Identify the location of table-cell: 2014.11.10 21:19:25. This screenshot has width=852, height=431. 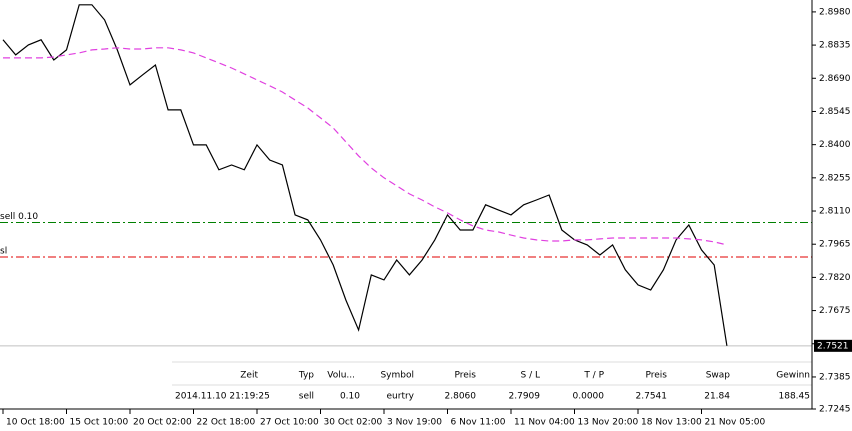
(222, 397).